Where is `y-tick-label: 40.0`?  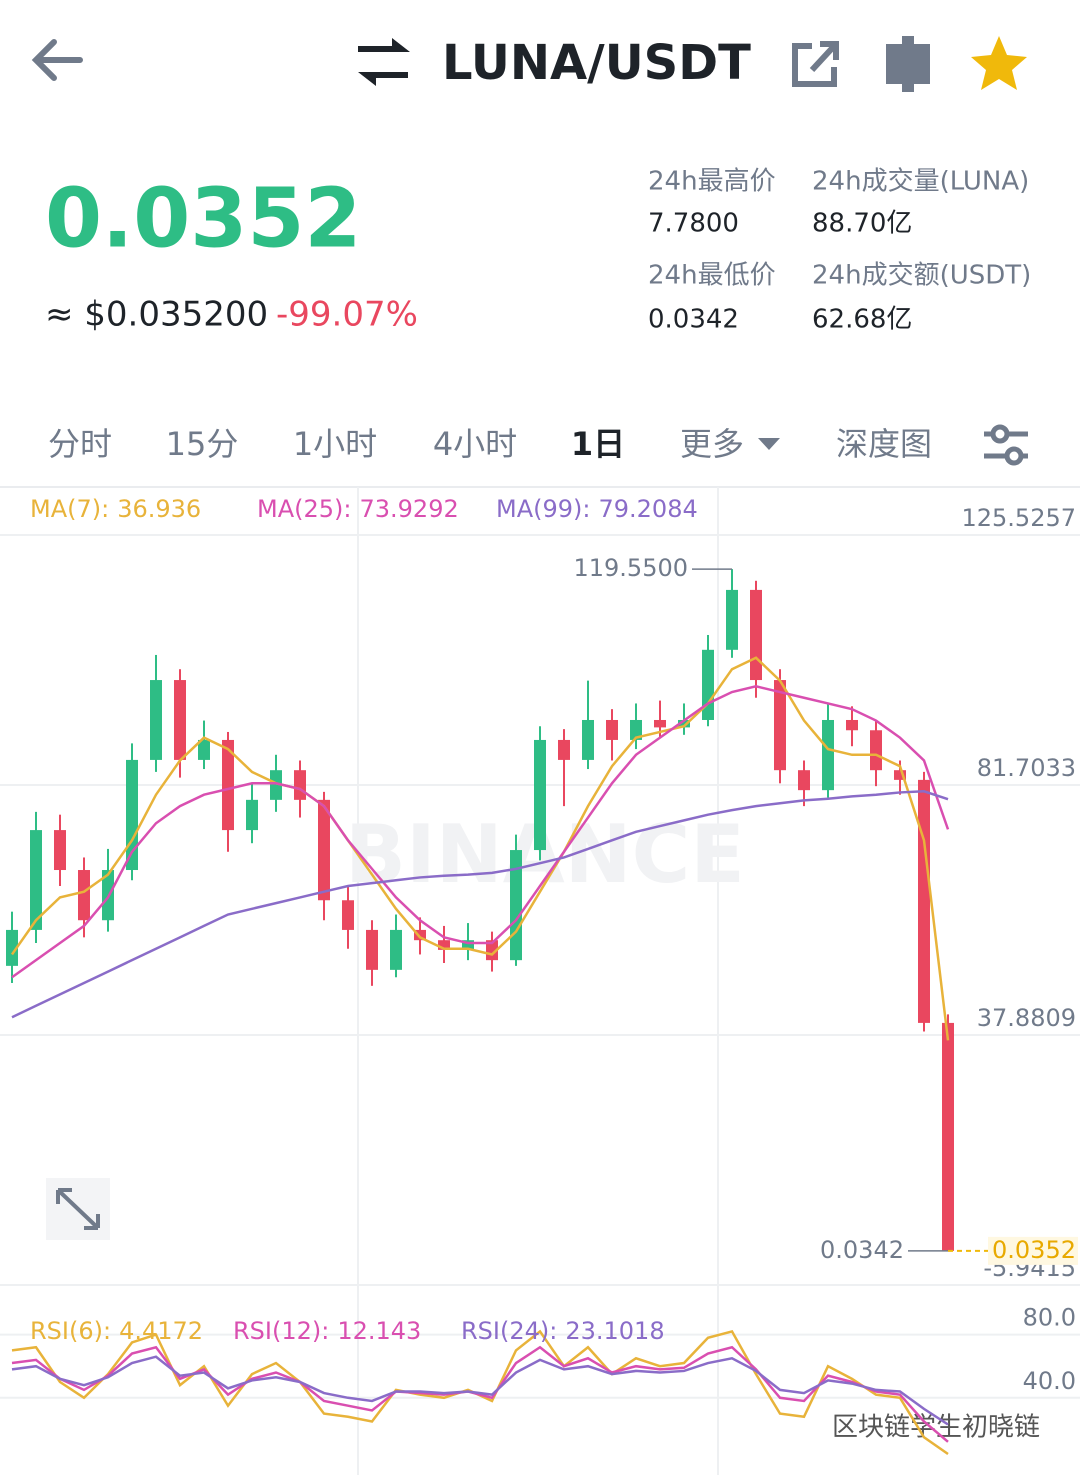 y-tick-label: 40.0 is located at coordinates (1049, 1381).